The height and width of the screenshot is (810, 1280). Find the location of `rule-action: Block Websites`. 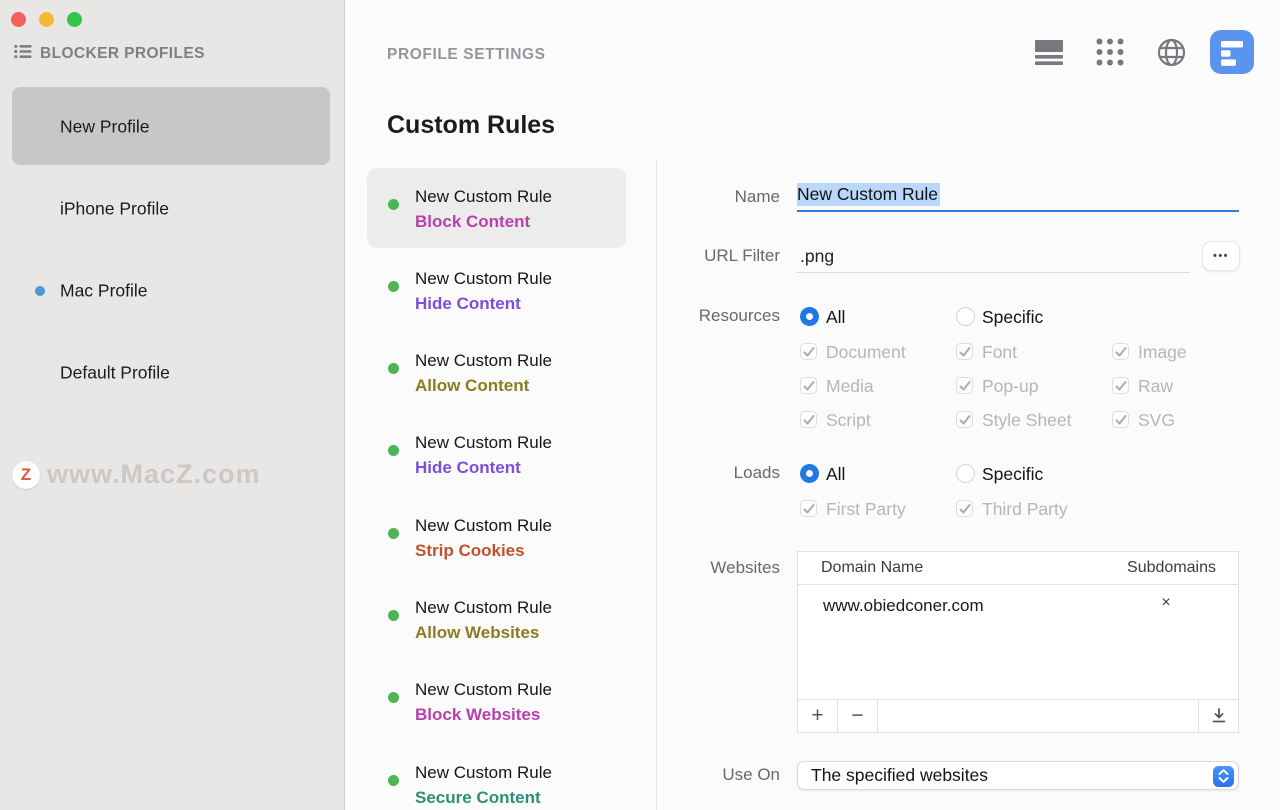

rule-action: Block Websites is located at coordinates (478, 714).